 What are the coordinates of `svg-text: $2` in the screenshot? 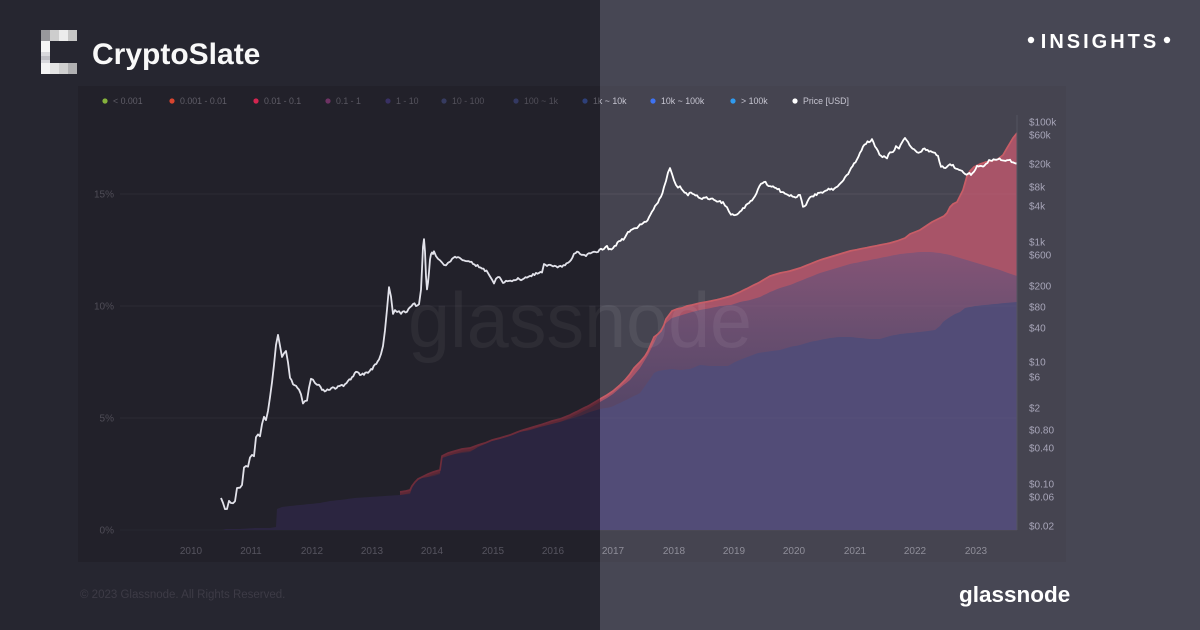 It's located at (1035, 409).